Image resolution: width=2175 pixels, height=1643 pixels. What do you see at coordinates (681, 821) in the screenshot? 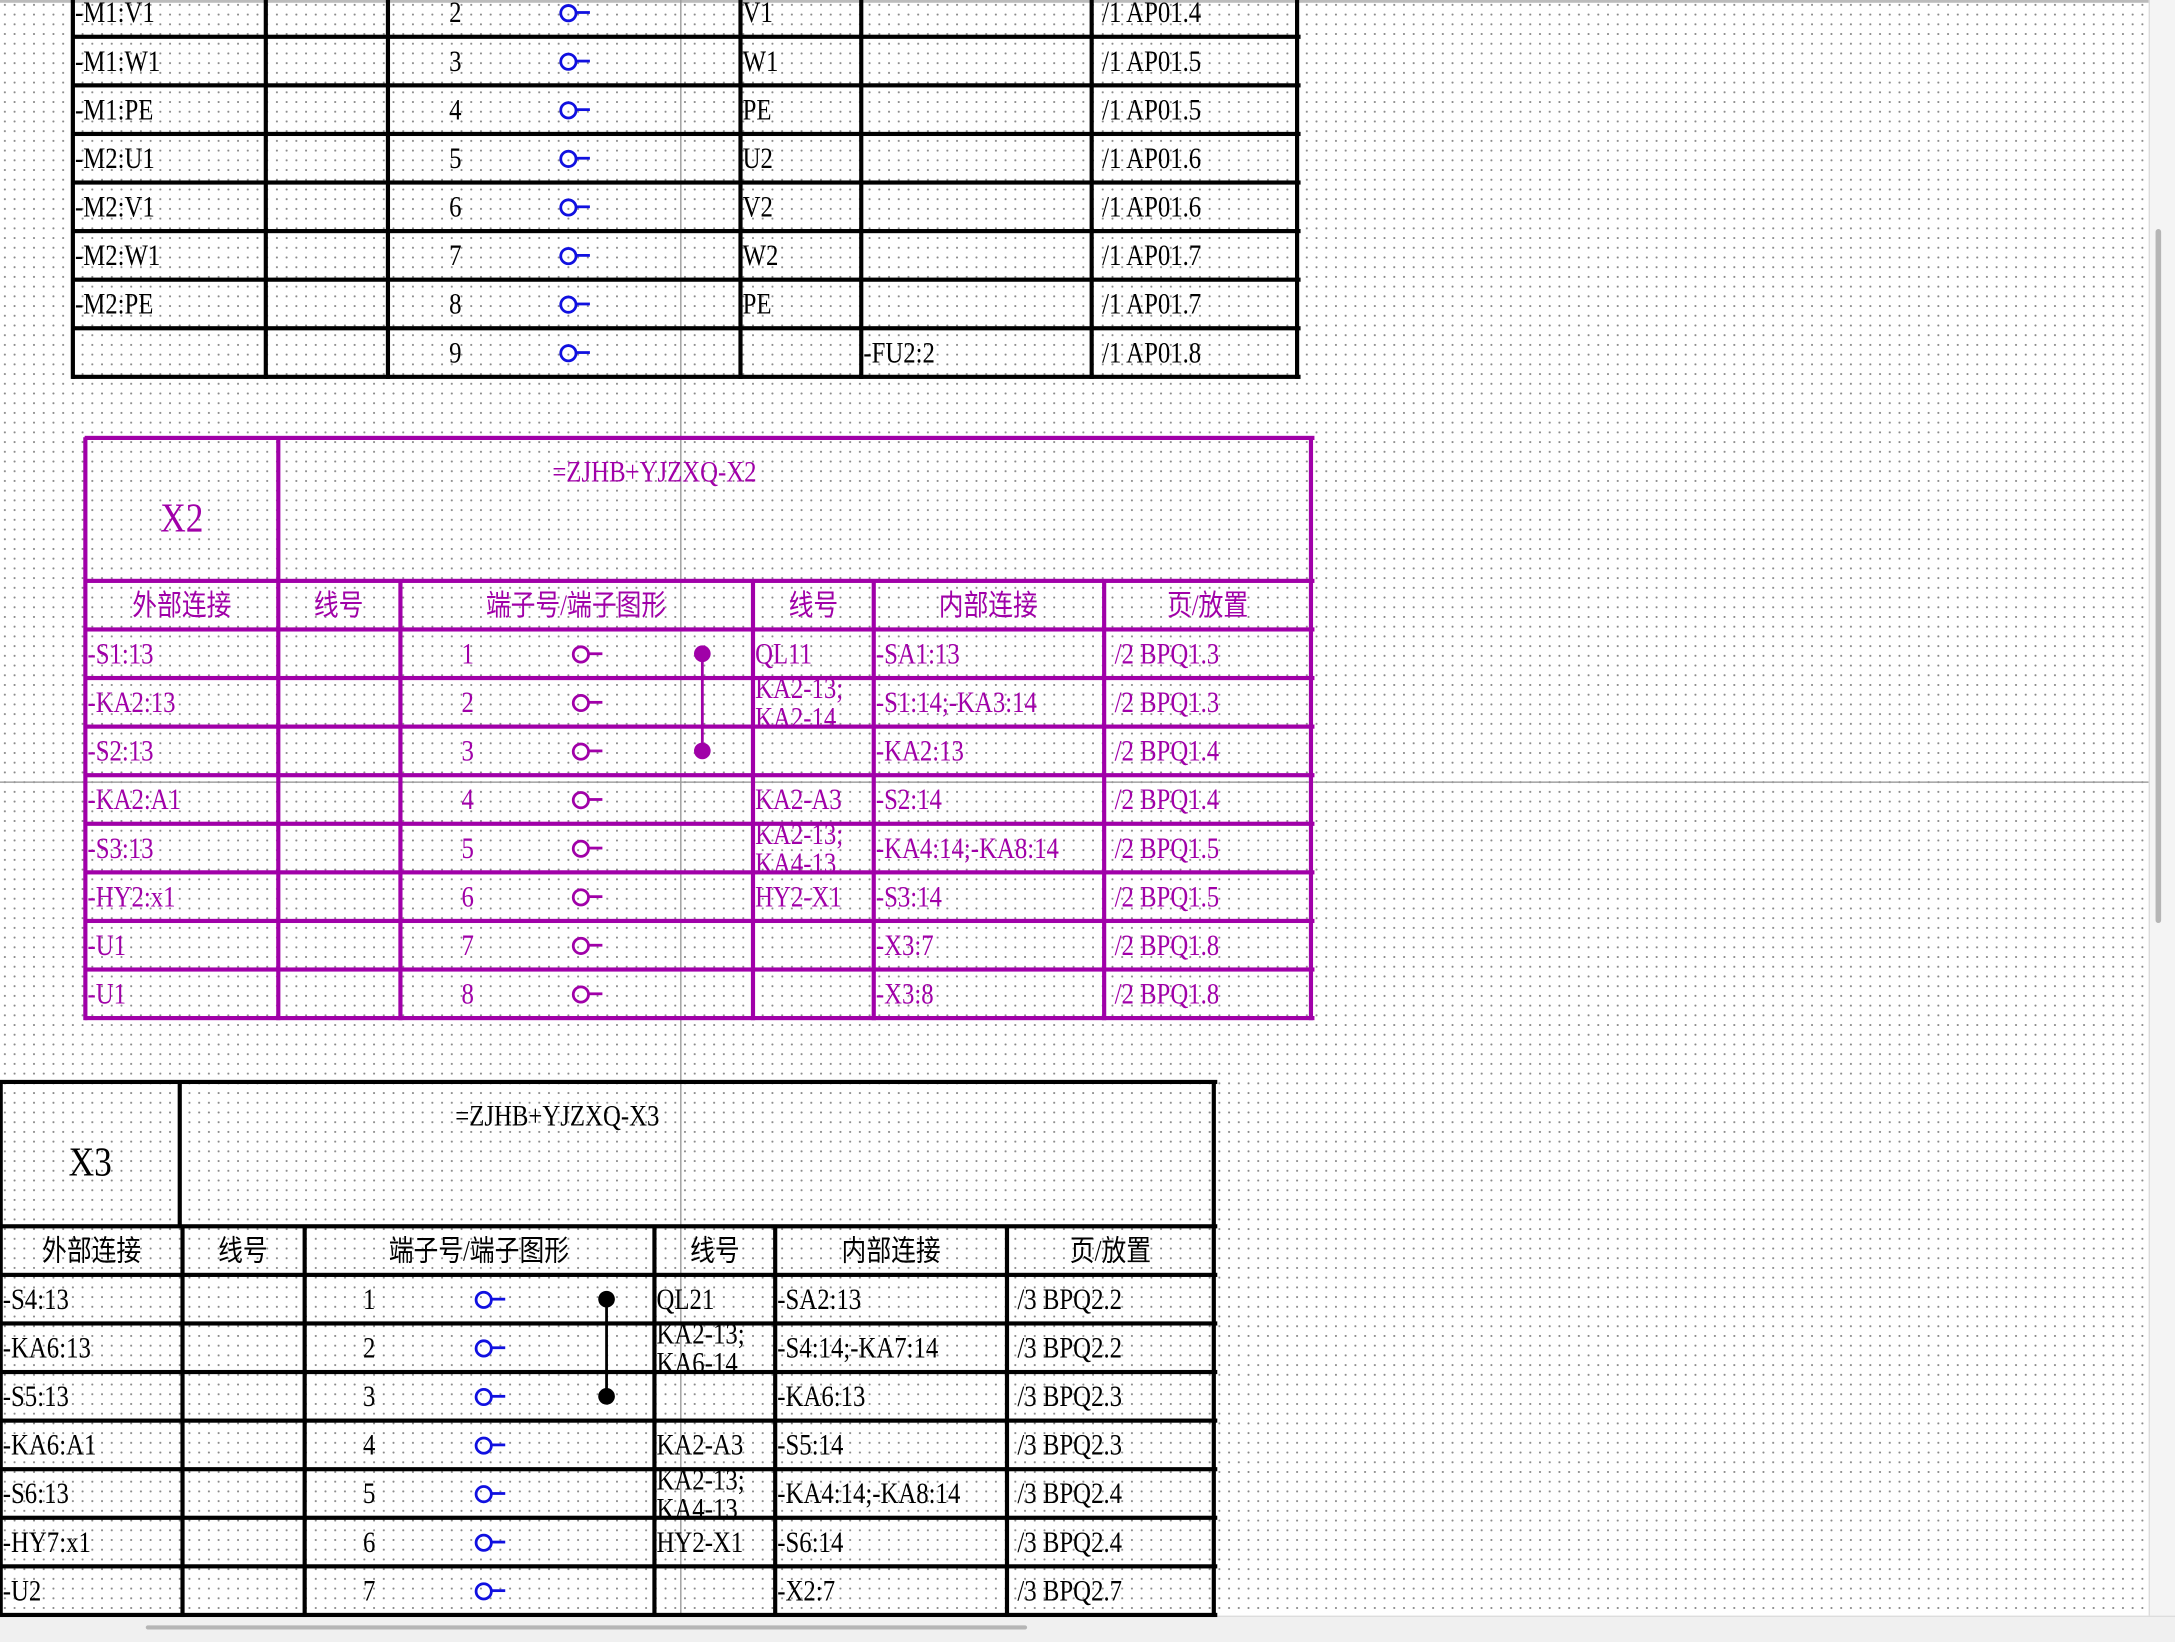
I see `crosshair-vertical` at bounding box center [681, 821].